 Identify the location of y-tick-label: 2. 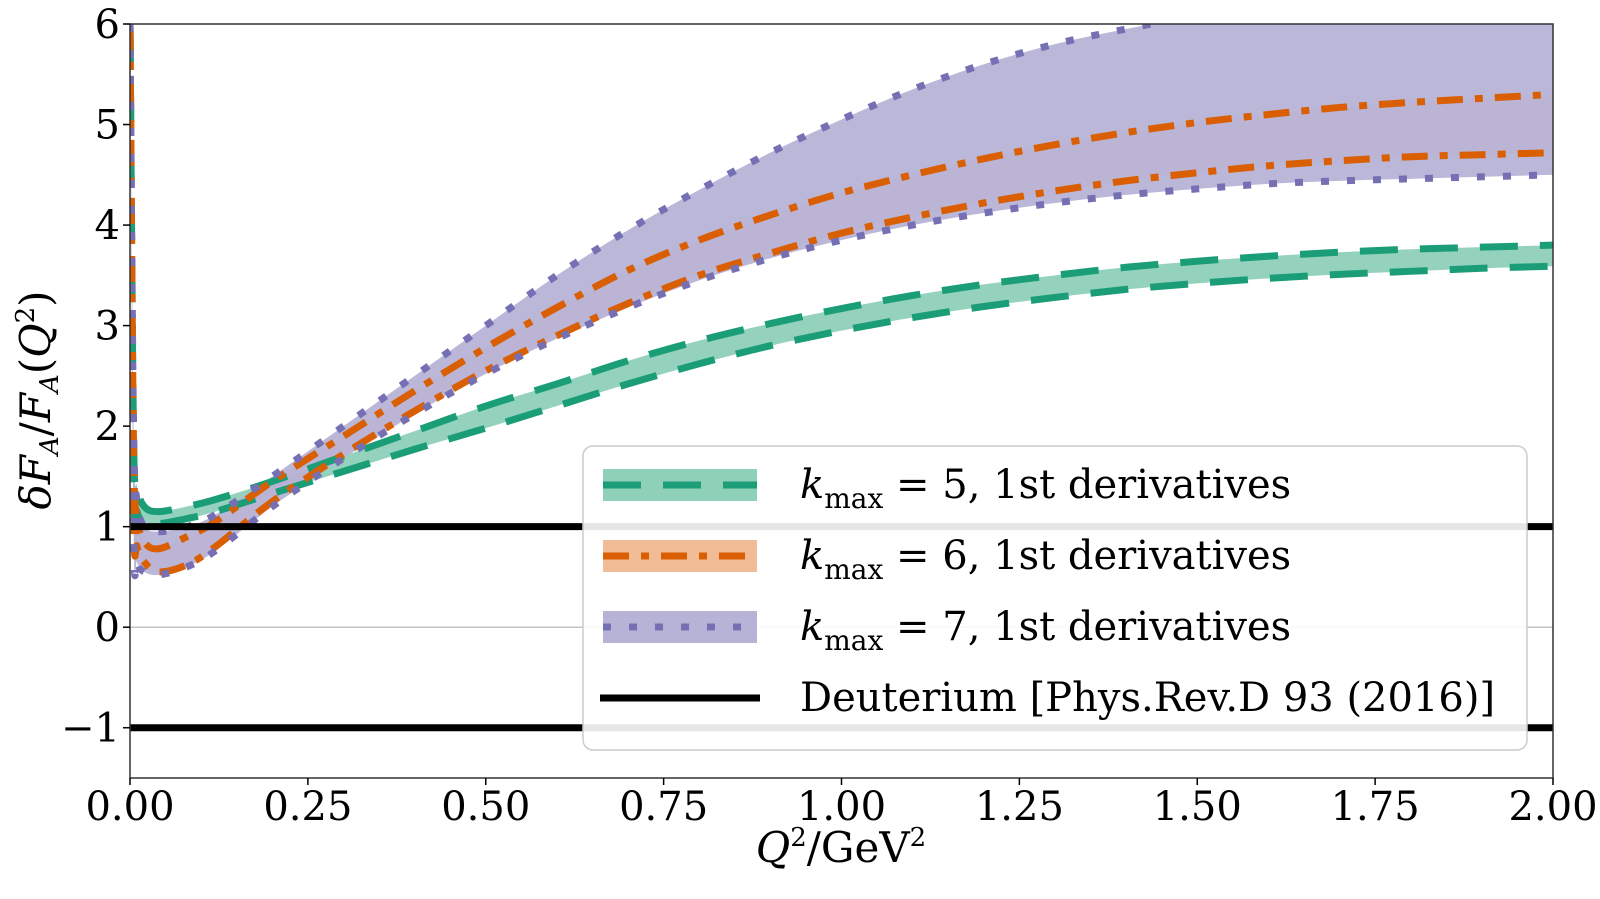
(107, 427).